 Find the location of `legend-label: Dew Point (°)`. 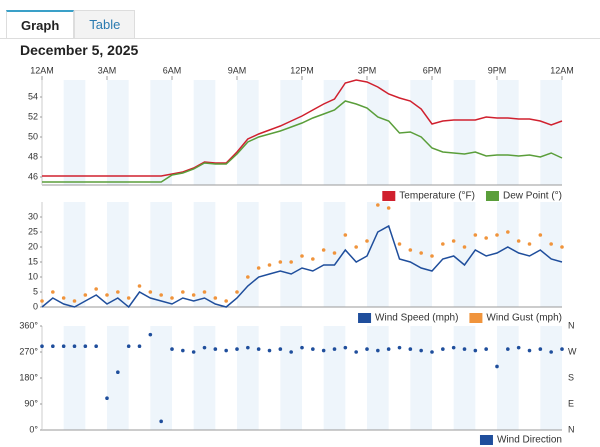

legend-label: Dew Point (°) is located at coordinates (532, 196).